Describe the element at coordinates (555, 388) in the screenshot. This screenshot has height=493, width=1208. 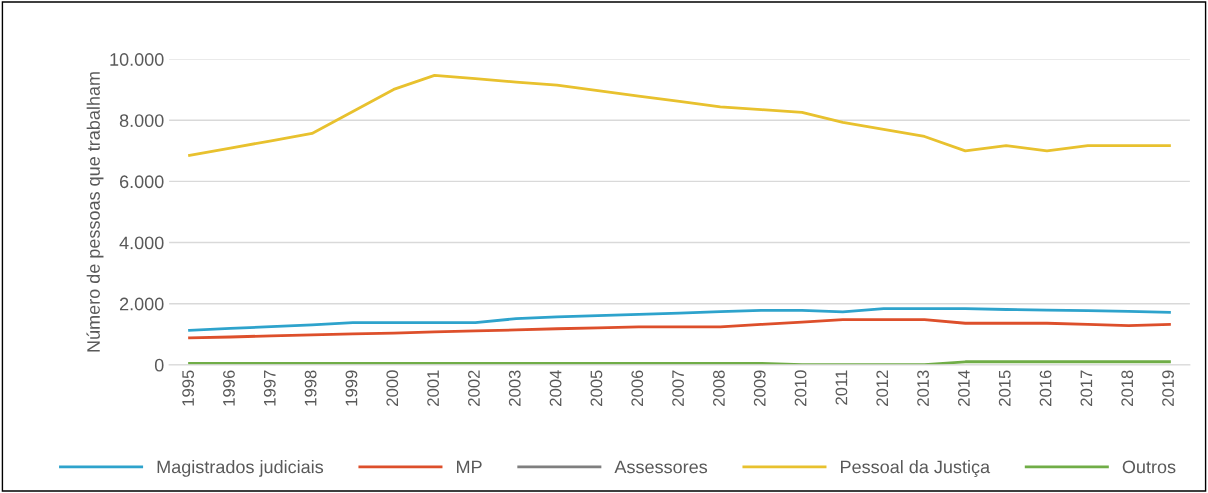
I see `x-tick-label: 2004` at that location.